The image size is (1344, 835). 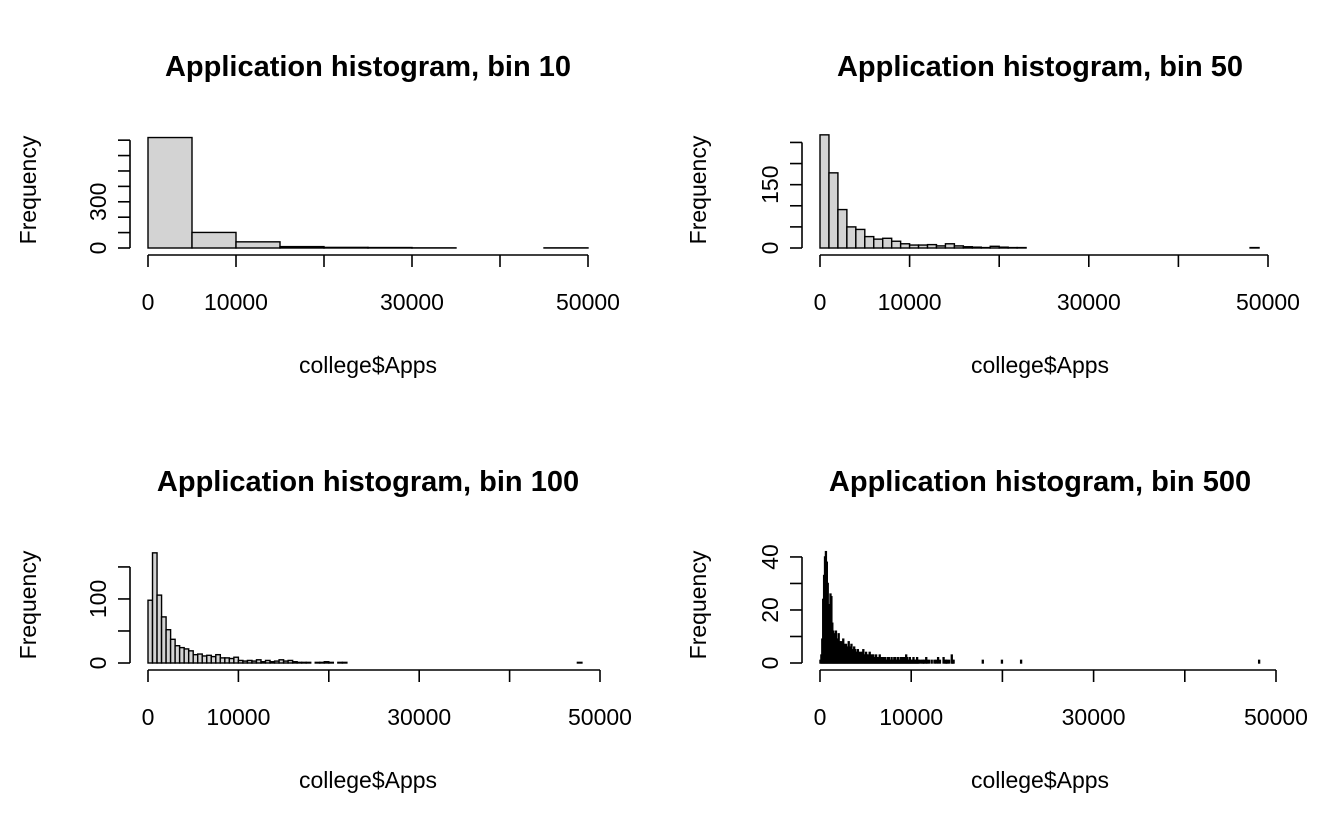 What do you see at coordinates (98, 599) in the screenshot?
I see `y-tick-label: 100` at bounding box center [98, 599].